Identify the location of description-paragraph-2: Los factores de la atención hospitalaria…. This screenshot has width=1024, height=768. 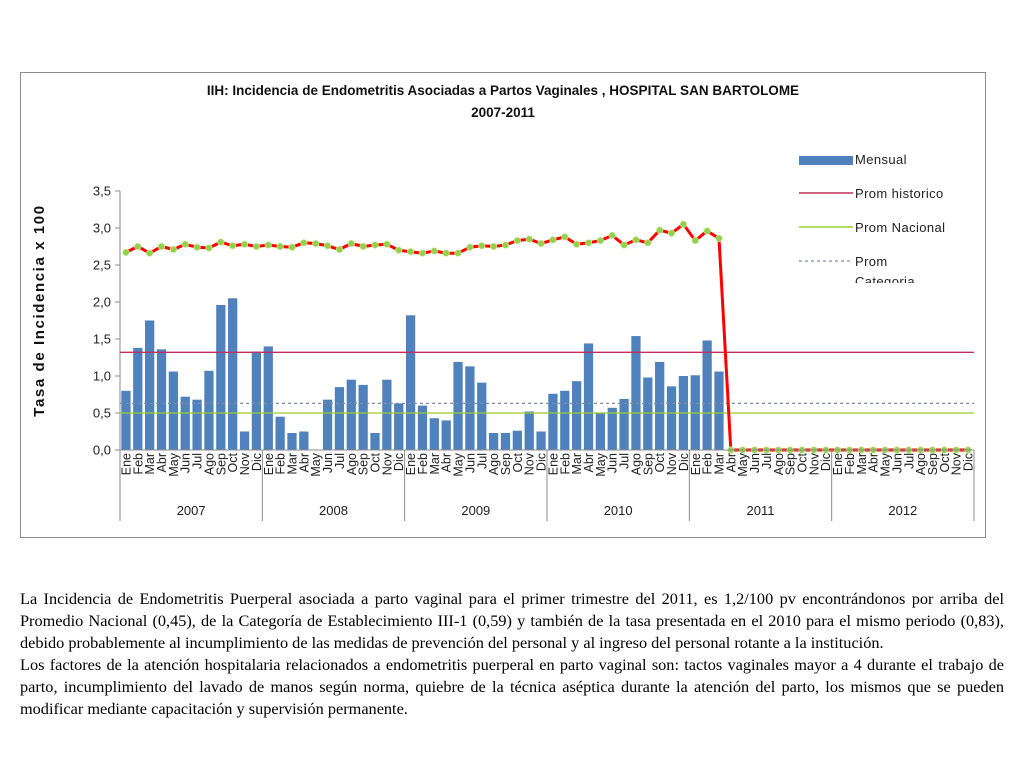
(512, 686).